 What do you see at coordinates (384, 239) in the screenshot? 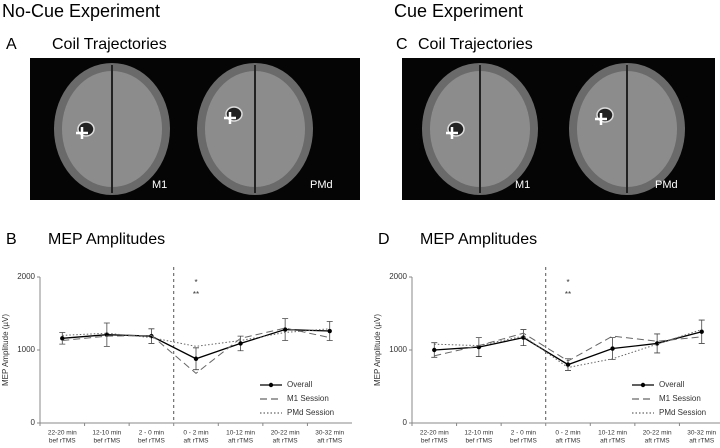
I see `panel-letter: D` at bounding box center [384, 239].